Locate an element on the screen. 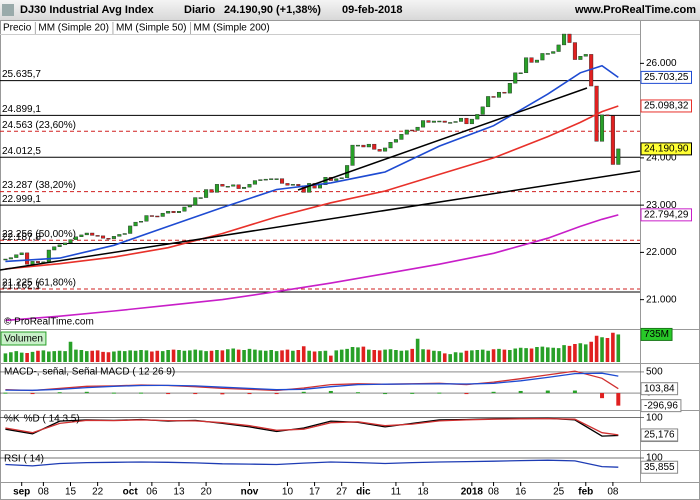  header-icon is located at coordinates (8, 10).